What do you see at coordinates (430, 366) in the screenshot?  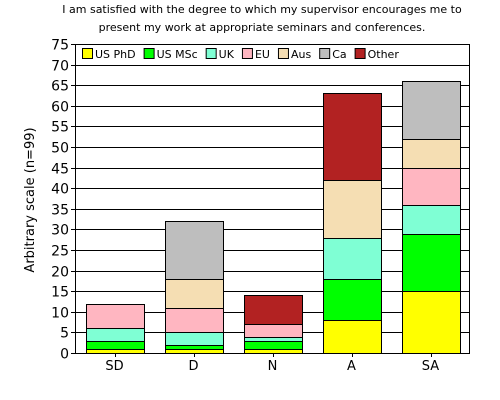 I see `x-tick-label: SA` at bounding box center [430, 366].